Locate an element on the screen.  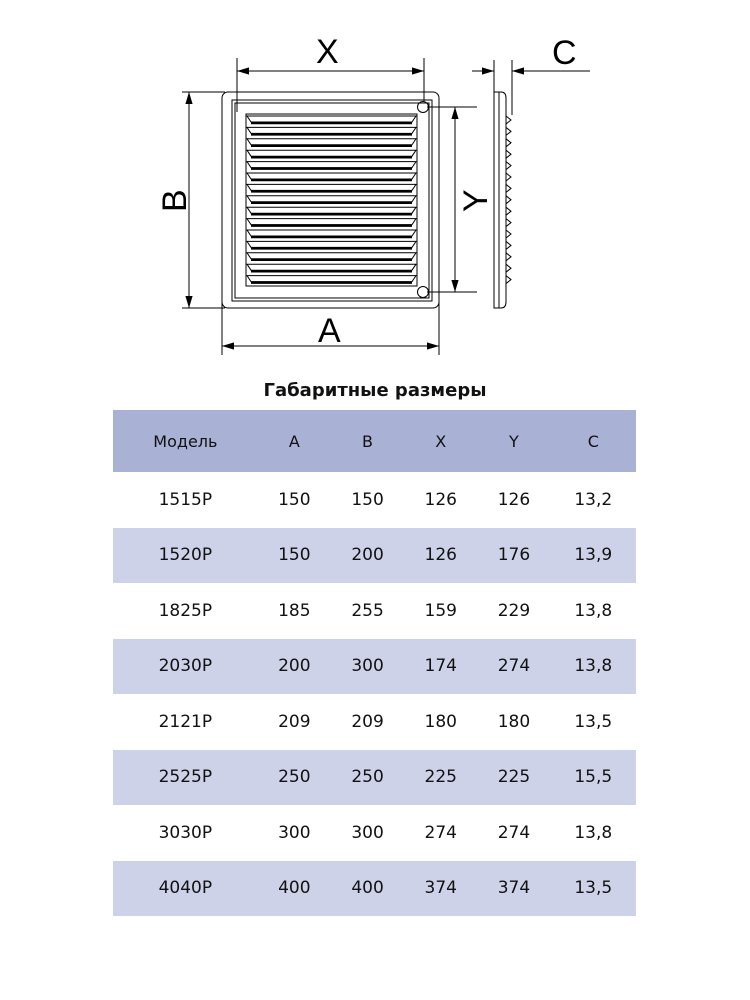
table-cell: 1520P is located at coordinates (185, 555).